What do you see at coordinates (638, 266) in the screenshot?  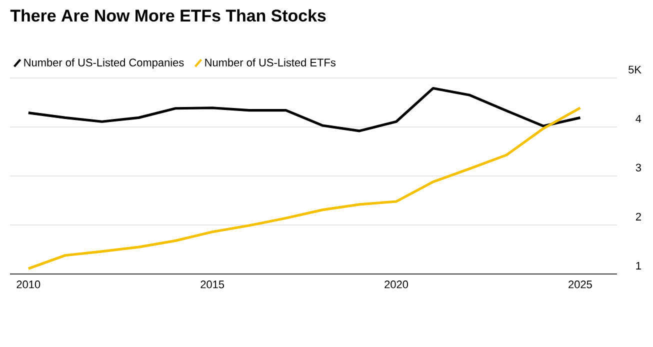 I see `y-tick-label: 1` at bounding box center [638, 266].